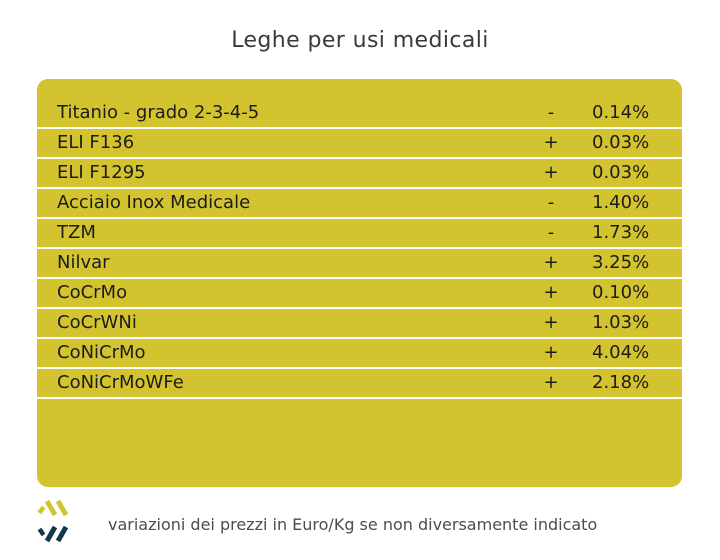  I want to click on table-row: CoNiCrMoWFe + 2.18%, so click(359, 384).